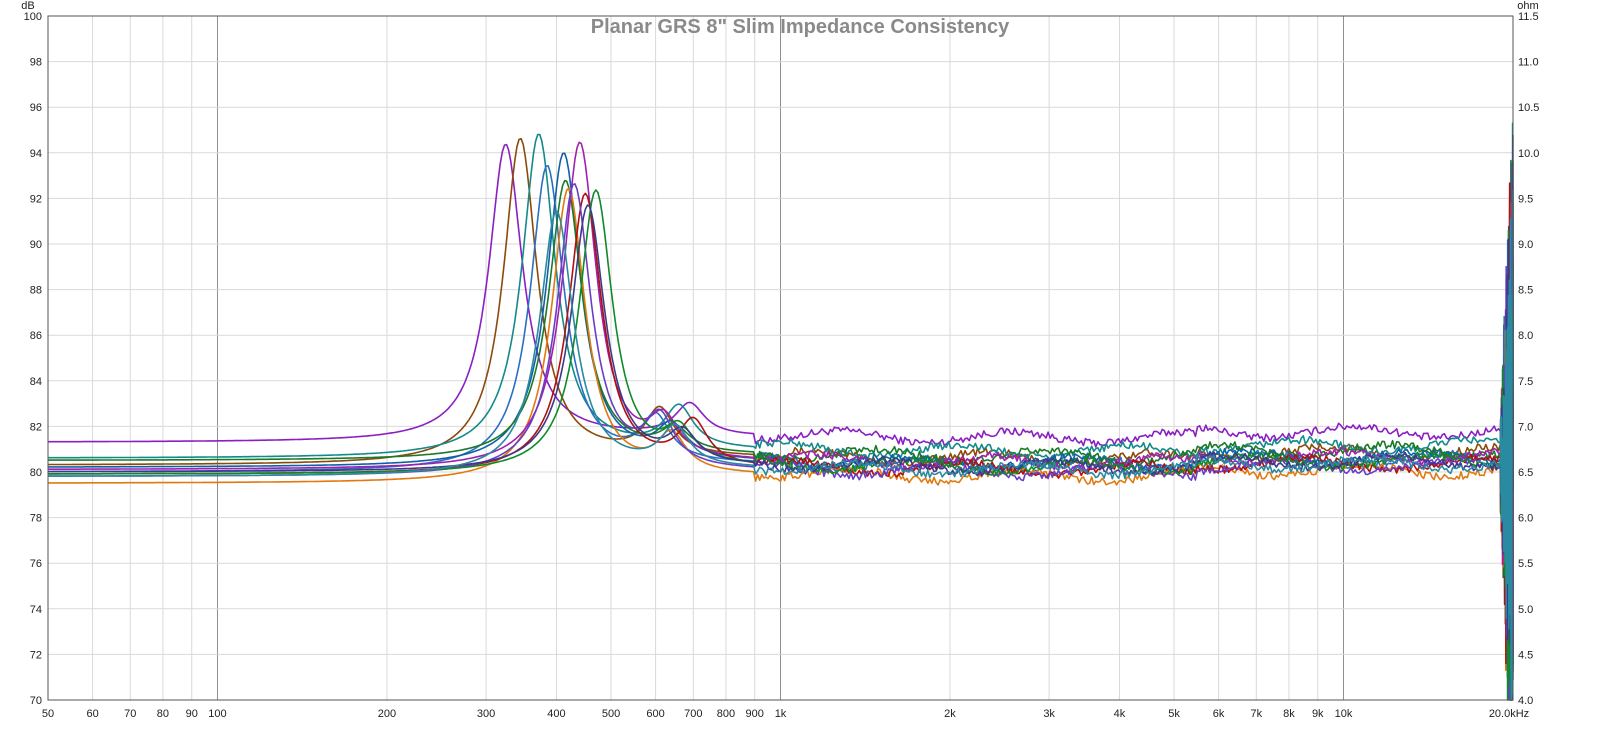  Describe the element at coordinates (1527, 6) in the screenshot. I see `y-right-unit: ohm` at that location.